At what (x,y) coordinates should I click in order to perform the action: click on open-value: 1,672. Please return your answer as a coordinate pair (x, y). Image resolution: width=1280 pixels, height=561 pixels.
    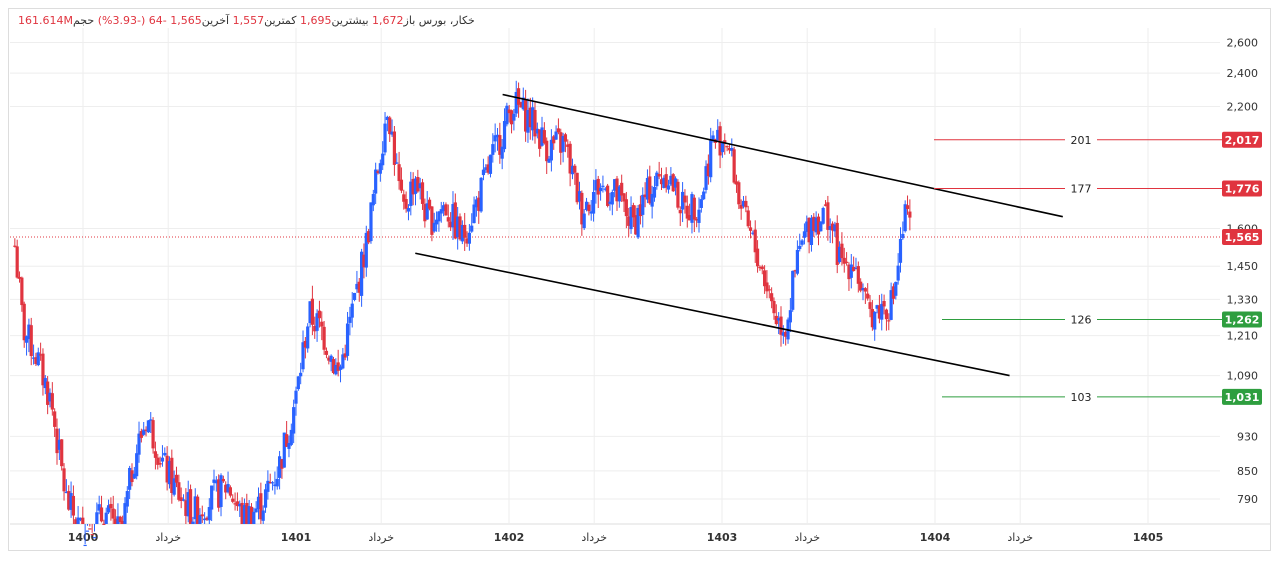
    Looking at the image, I should click on (388, 20).